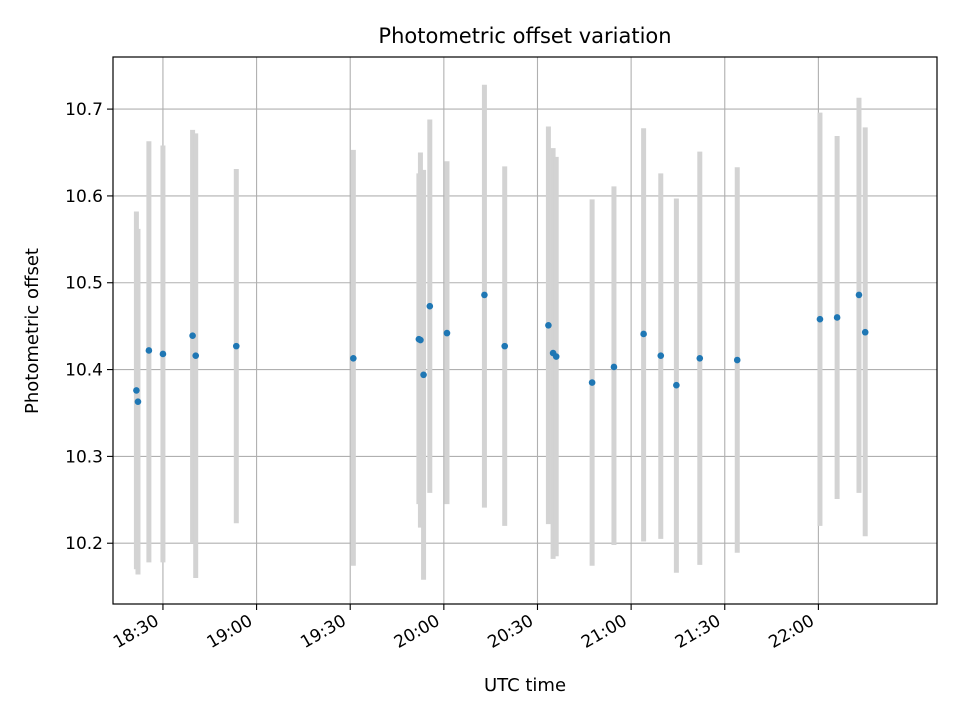  What do you see at coordinates (84, 457) in the screenshot?
I see `y-tick-label: 10.3` at bounding box center [84, 457].